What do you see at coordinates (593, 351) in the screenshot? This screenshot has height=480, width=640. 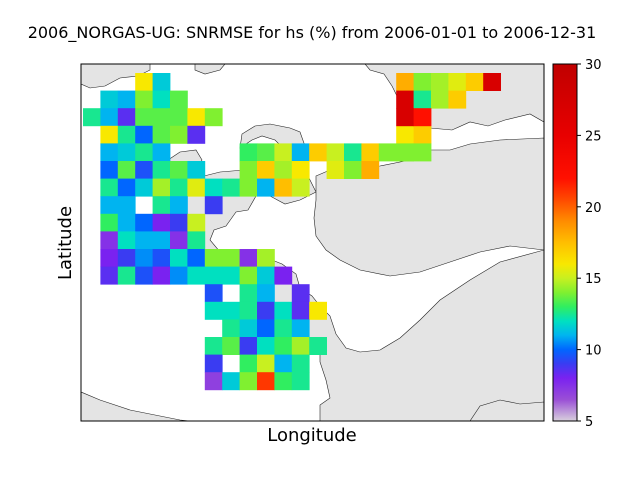 I see `colorbar-tick-label: 10` at bounding box center [593, 351].